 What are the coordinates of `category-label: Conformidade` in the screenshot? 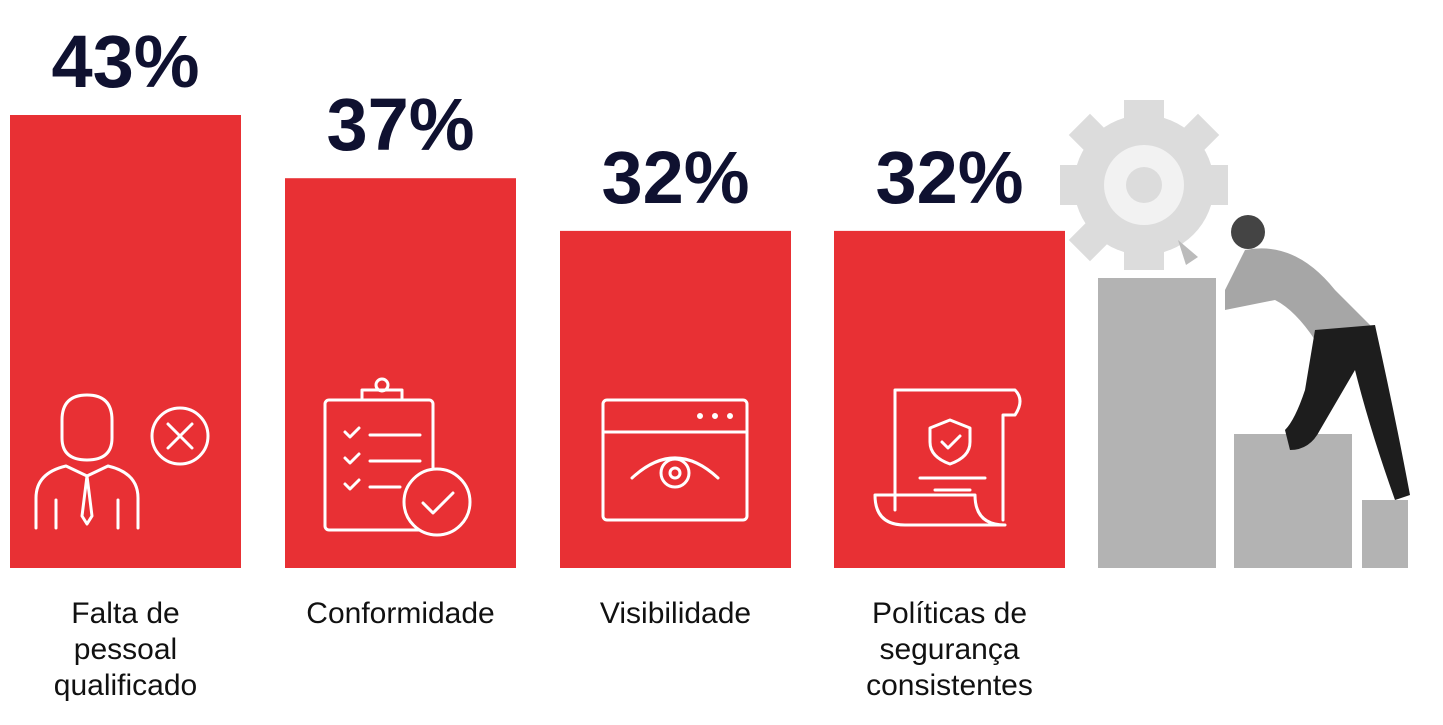 It's located at (400, 614).